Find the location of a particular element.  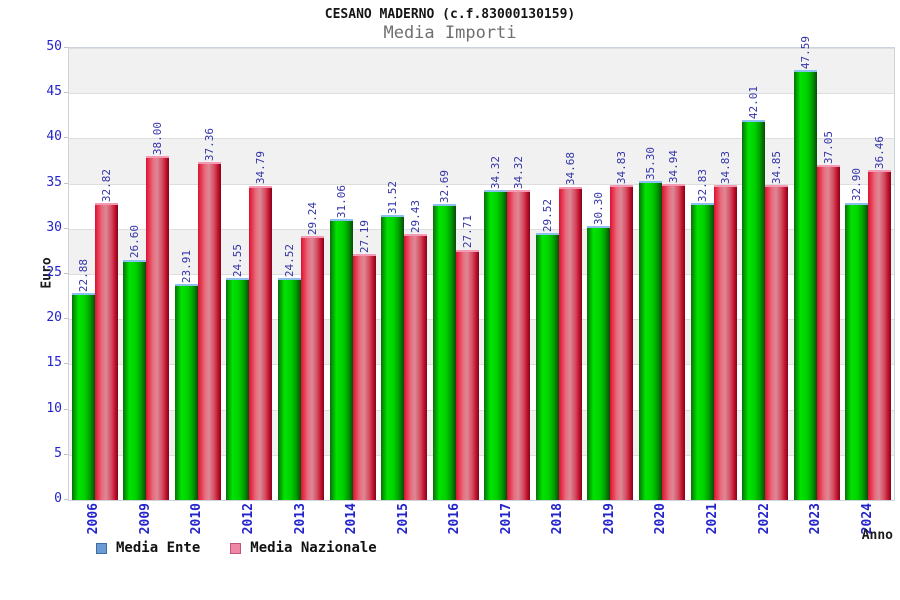

y-tick-label: 45 is located at coordinates (54, 92).